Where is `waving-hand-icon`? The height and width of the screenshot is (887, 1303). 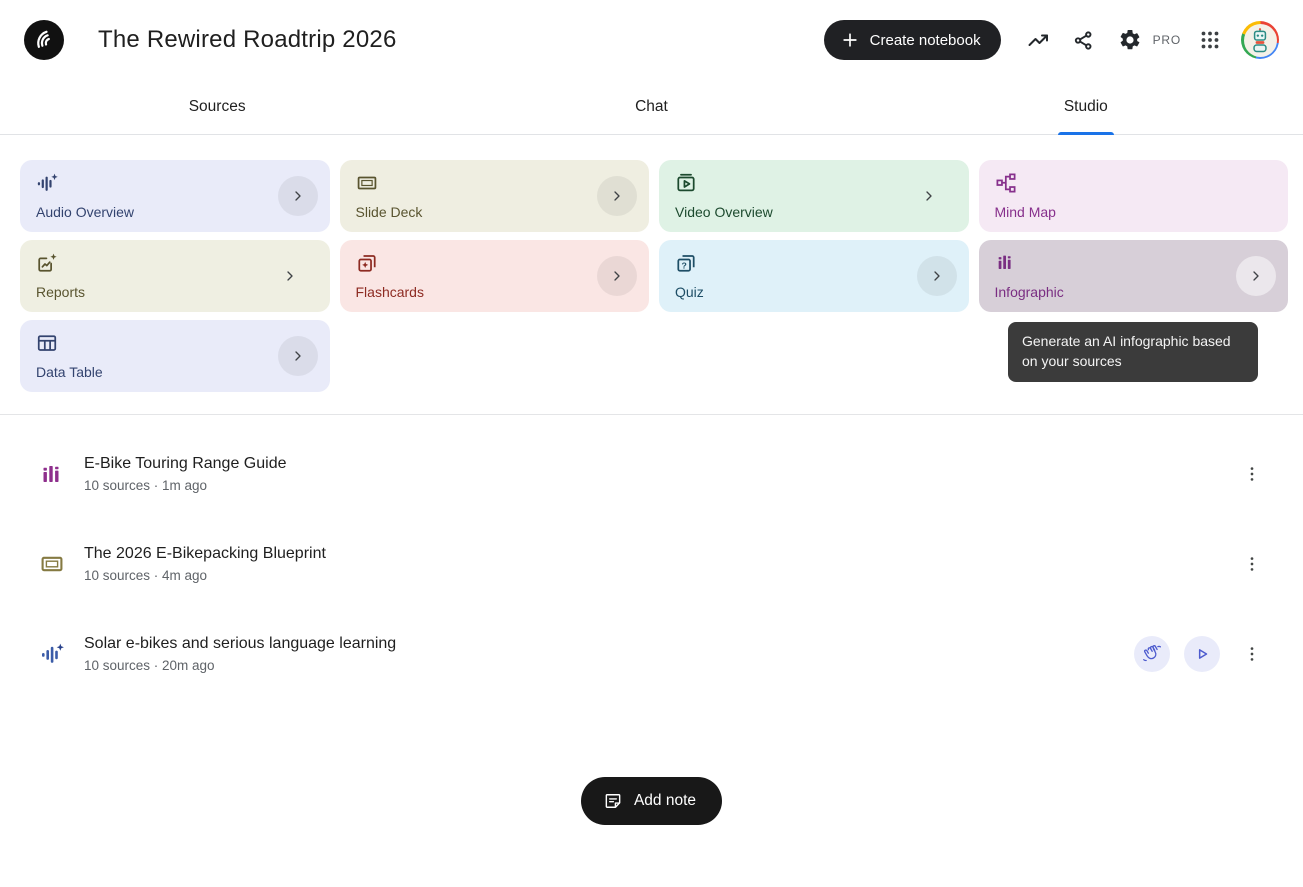 waving-hand-icon is located at coordinates (1152, 653).